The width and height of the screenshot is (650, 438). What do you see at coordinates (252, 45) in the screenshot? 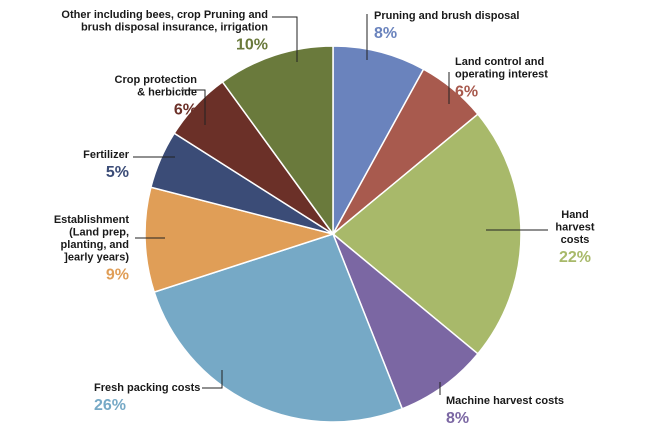
I see `slice-percent-9: 10%` at bounding box center [252, 45].